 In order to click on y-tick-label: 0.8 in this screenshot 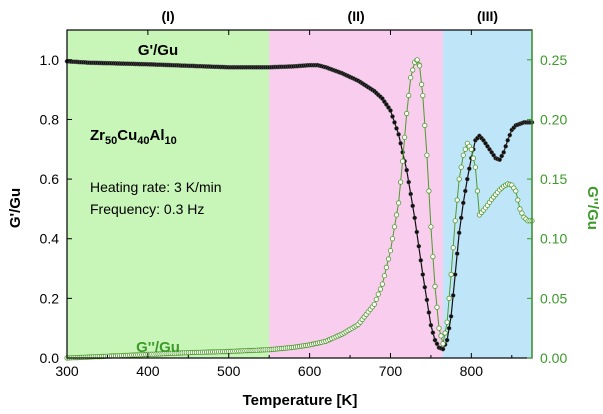, I will do `click(50, 119)`.